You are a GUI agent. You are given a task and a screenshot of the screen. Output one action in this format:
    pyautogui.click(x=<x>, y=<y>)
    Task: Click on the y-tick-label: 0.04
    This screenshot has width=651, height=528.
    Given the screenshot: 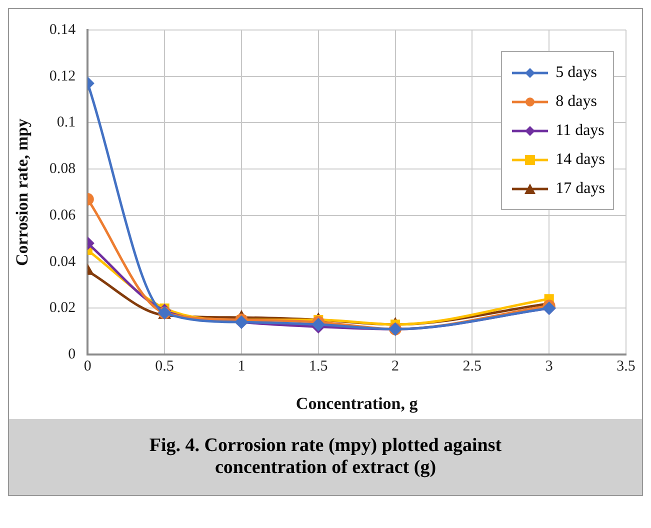 What is the action you would take?
    pyautogui.click(x=62, y=262)
    